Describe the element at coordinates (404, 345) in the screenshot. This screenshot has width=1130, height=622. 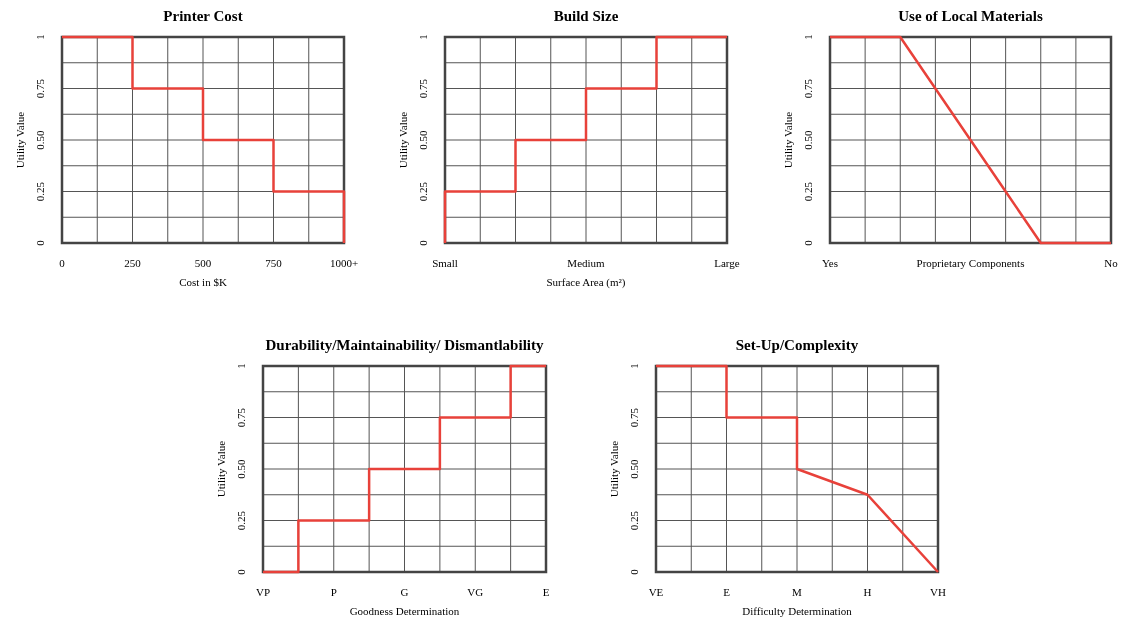
I see `chart-title: Durability/Maintainability/ Dismantlability` at that location.